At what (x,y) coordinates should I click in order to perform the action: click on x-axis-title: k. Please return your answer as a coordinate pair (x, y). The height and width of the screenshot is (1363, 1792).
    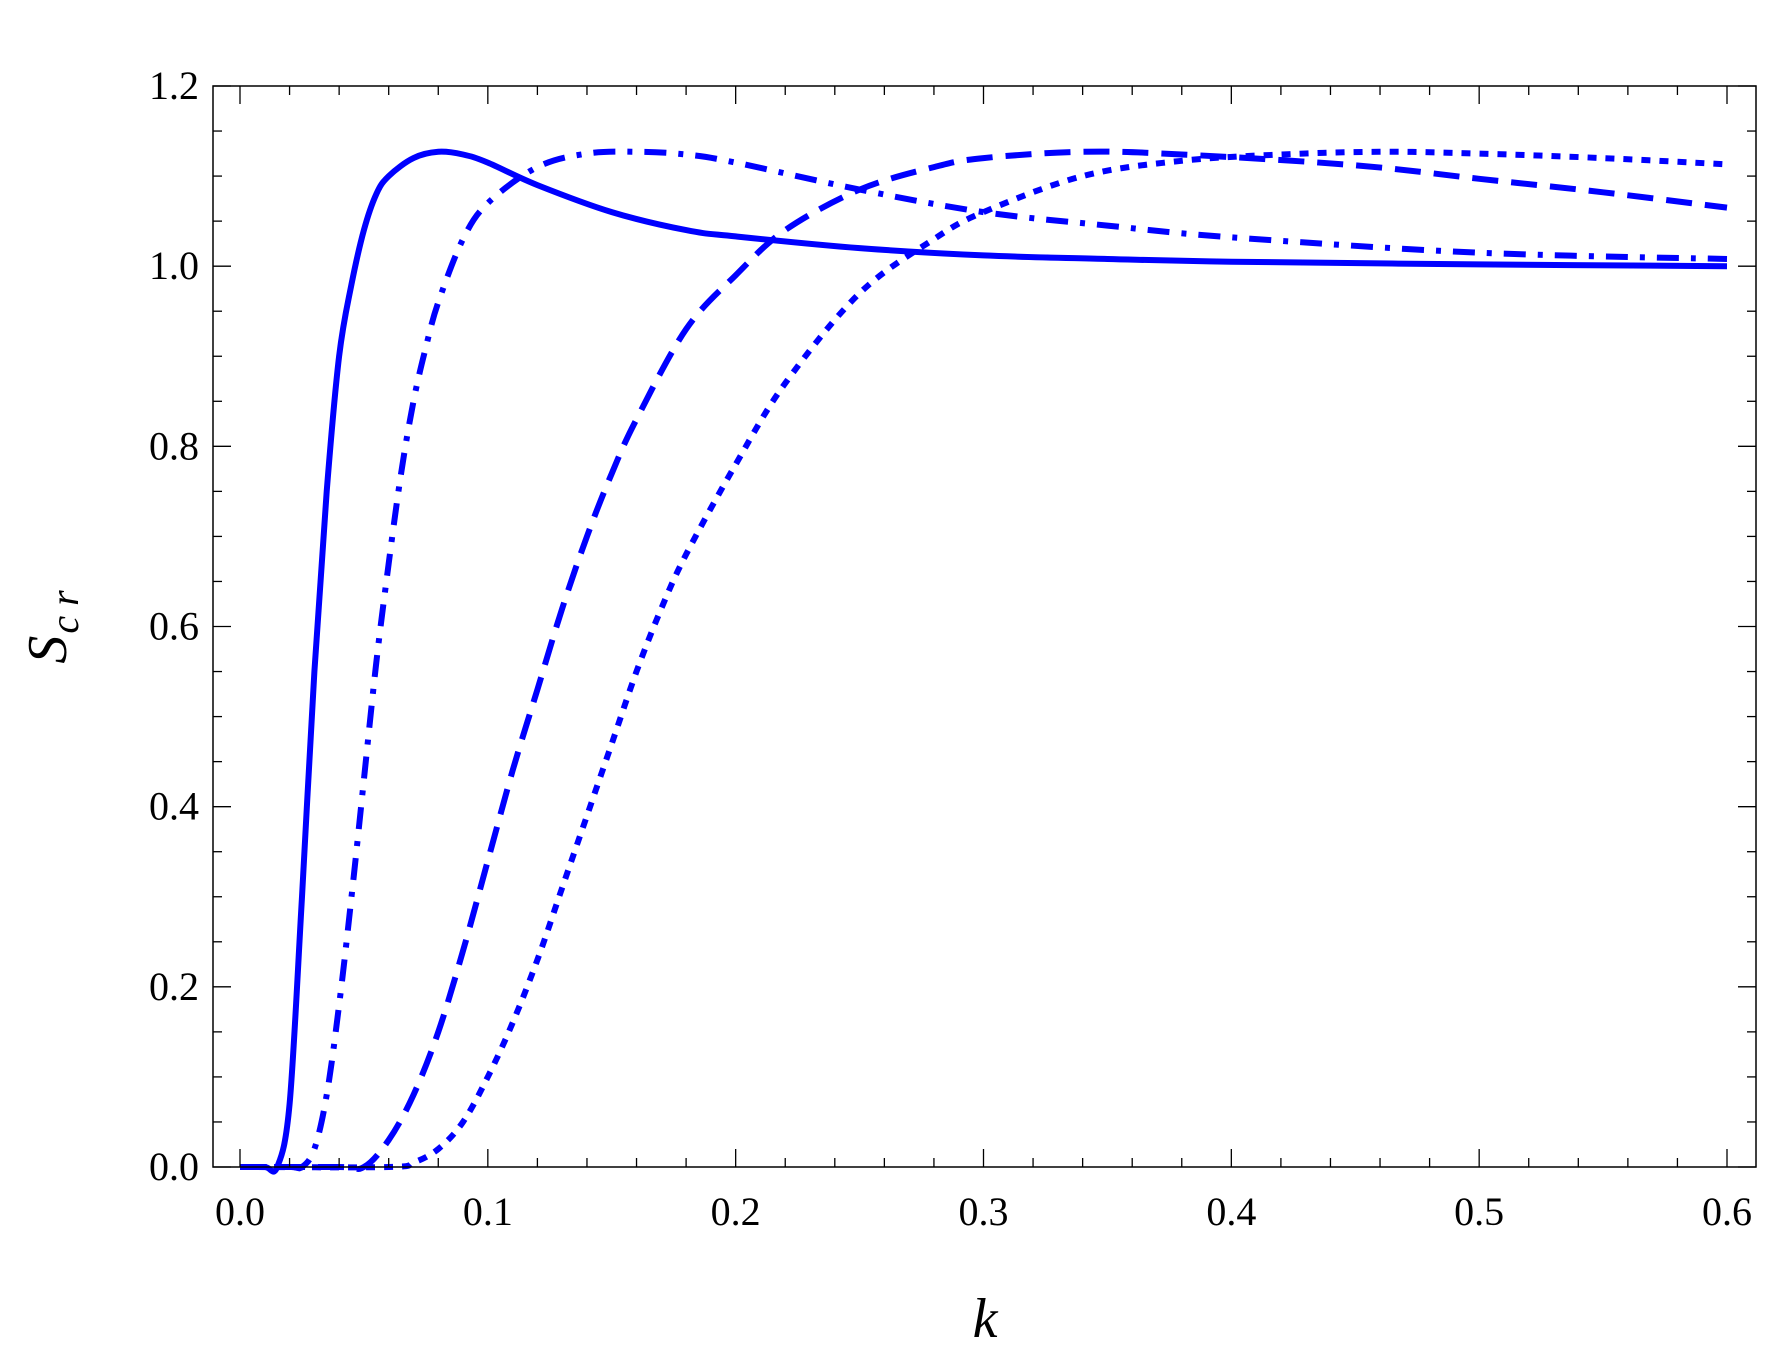
    Looking at the image, I should click on (986, 1319).